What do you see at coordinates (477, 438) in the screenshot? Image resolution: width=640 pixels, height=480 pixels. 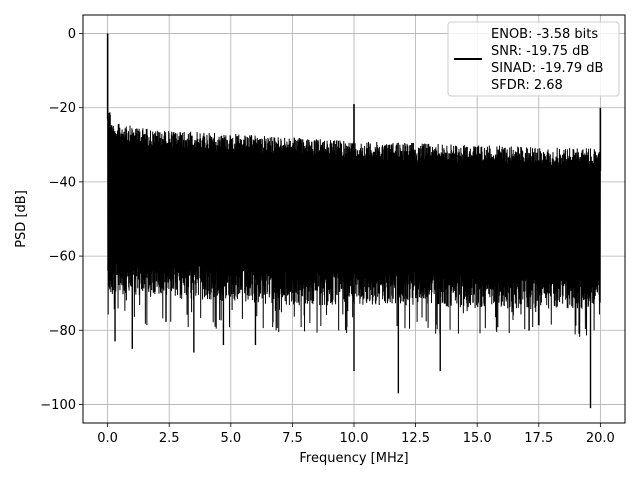 I see `x-tick-label: 15.0` at bounding box center [477, 438].